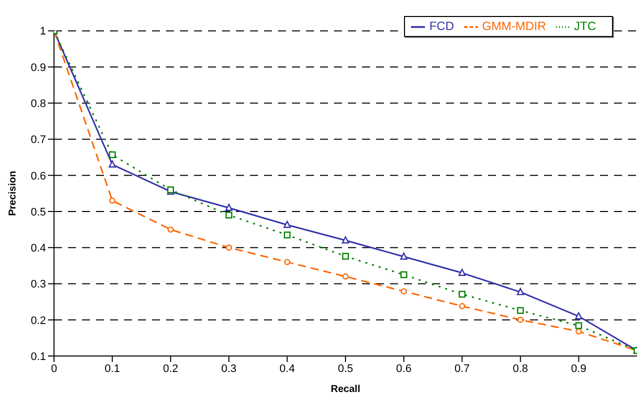  What do you see at coordinates (520, 368) in the screenshot?
I see `x-tick-label: 0.8` at bounding box center [520, 368].